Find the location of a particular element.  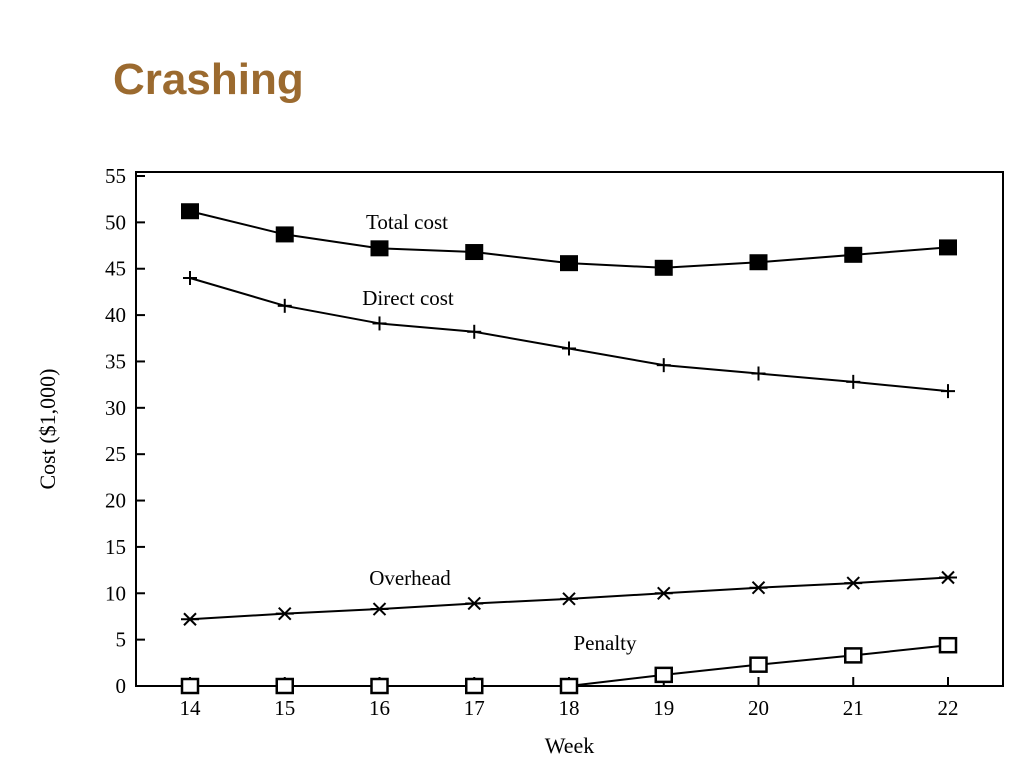

x-tick-label: 15 is located at coordinates (284, 708).